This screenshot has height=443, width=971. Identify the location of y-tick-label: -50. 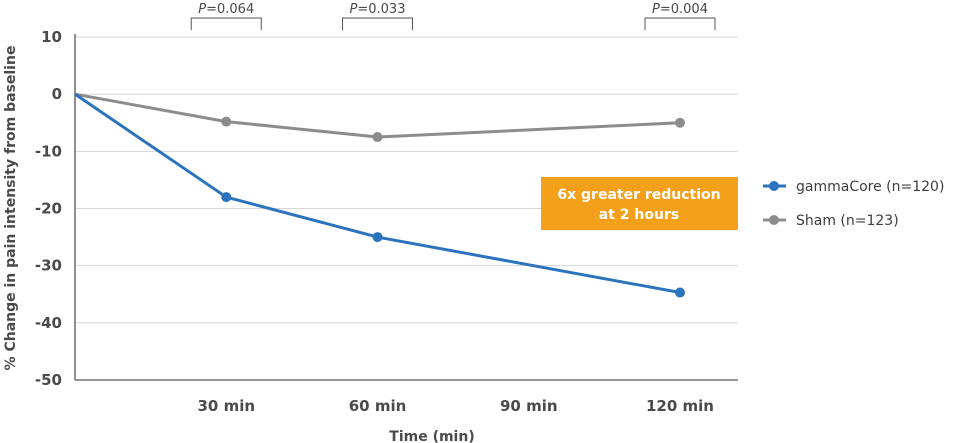
(48, 380).